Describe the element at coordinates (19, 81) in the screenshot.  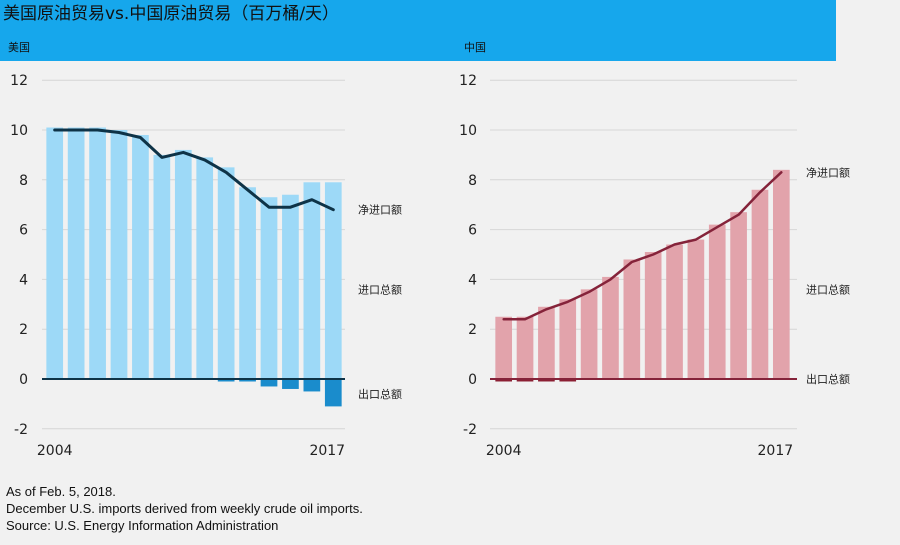
I see `us-y-tick-label: 12` at that location.